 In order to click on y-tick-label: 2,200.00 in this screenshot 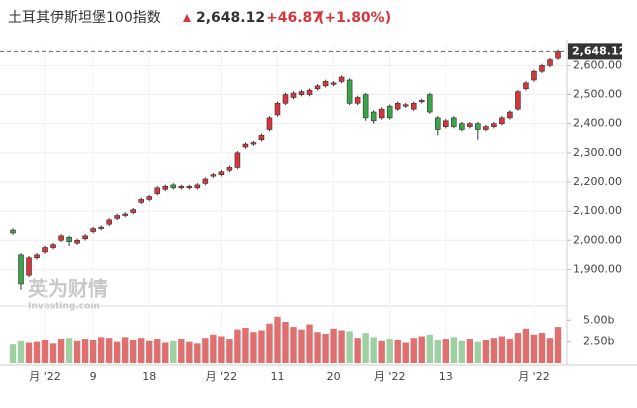, I will do `click(597, 181)`.